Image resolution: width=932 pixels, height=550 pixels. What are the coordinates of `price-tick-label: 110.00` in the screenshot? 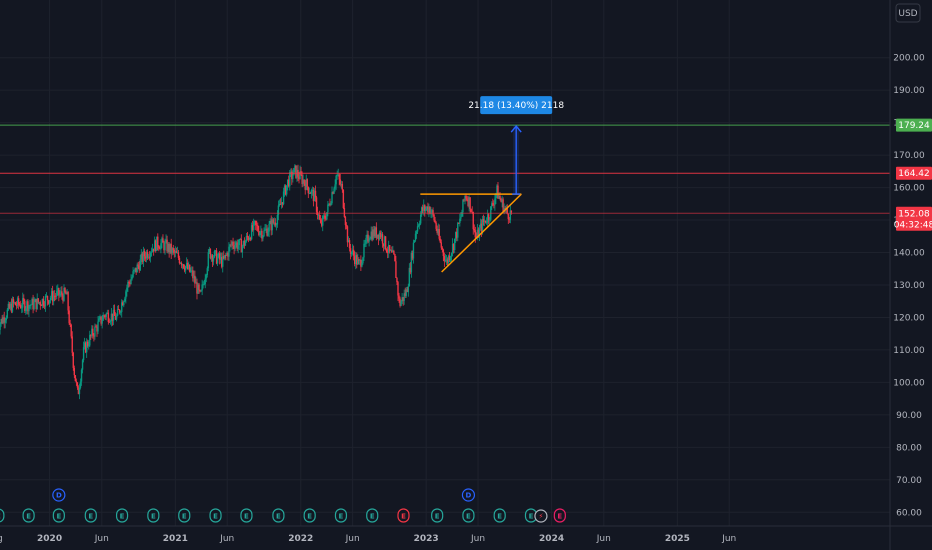 It's located at (909, 351).